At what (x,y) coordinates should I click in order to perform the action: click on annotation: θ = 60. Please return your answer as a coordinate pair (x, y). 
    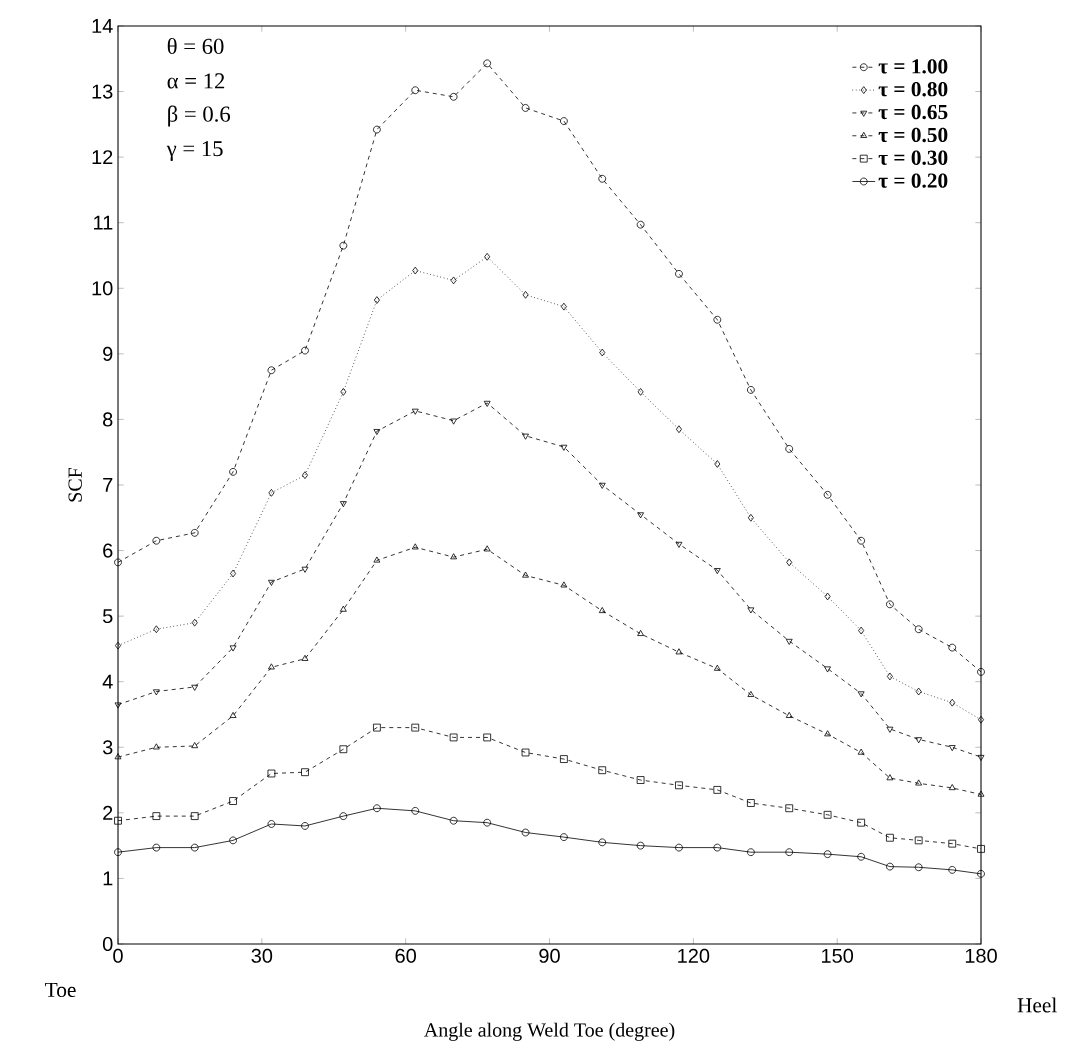
    Looking at the image, I should click on (195, 46).